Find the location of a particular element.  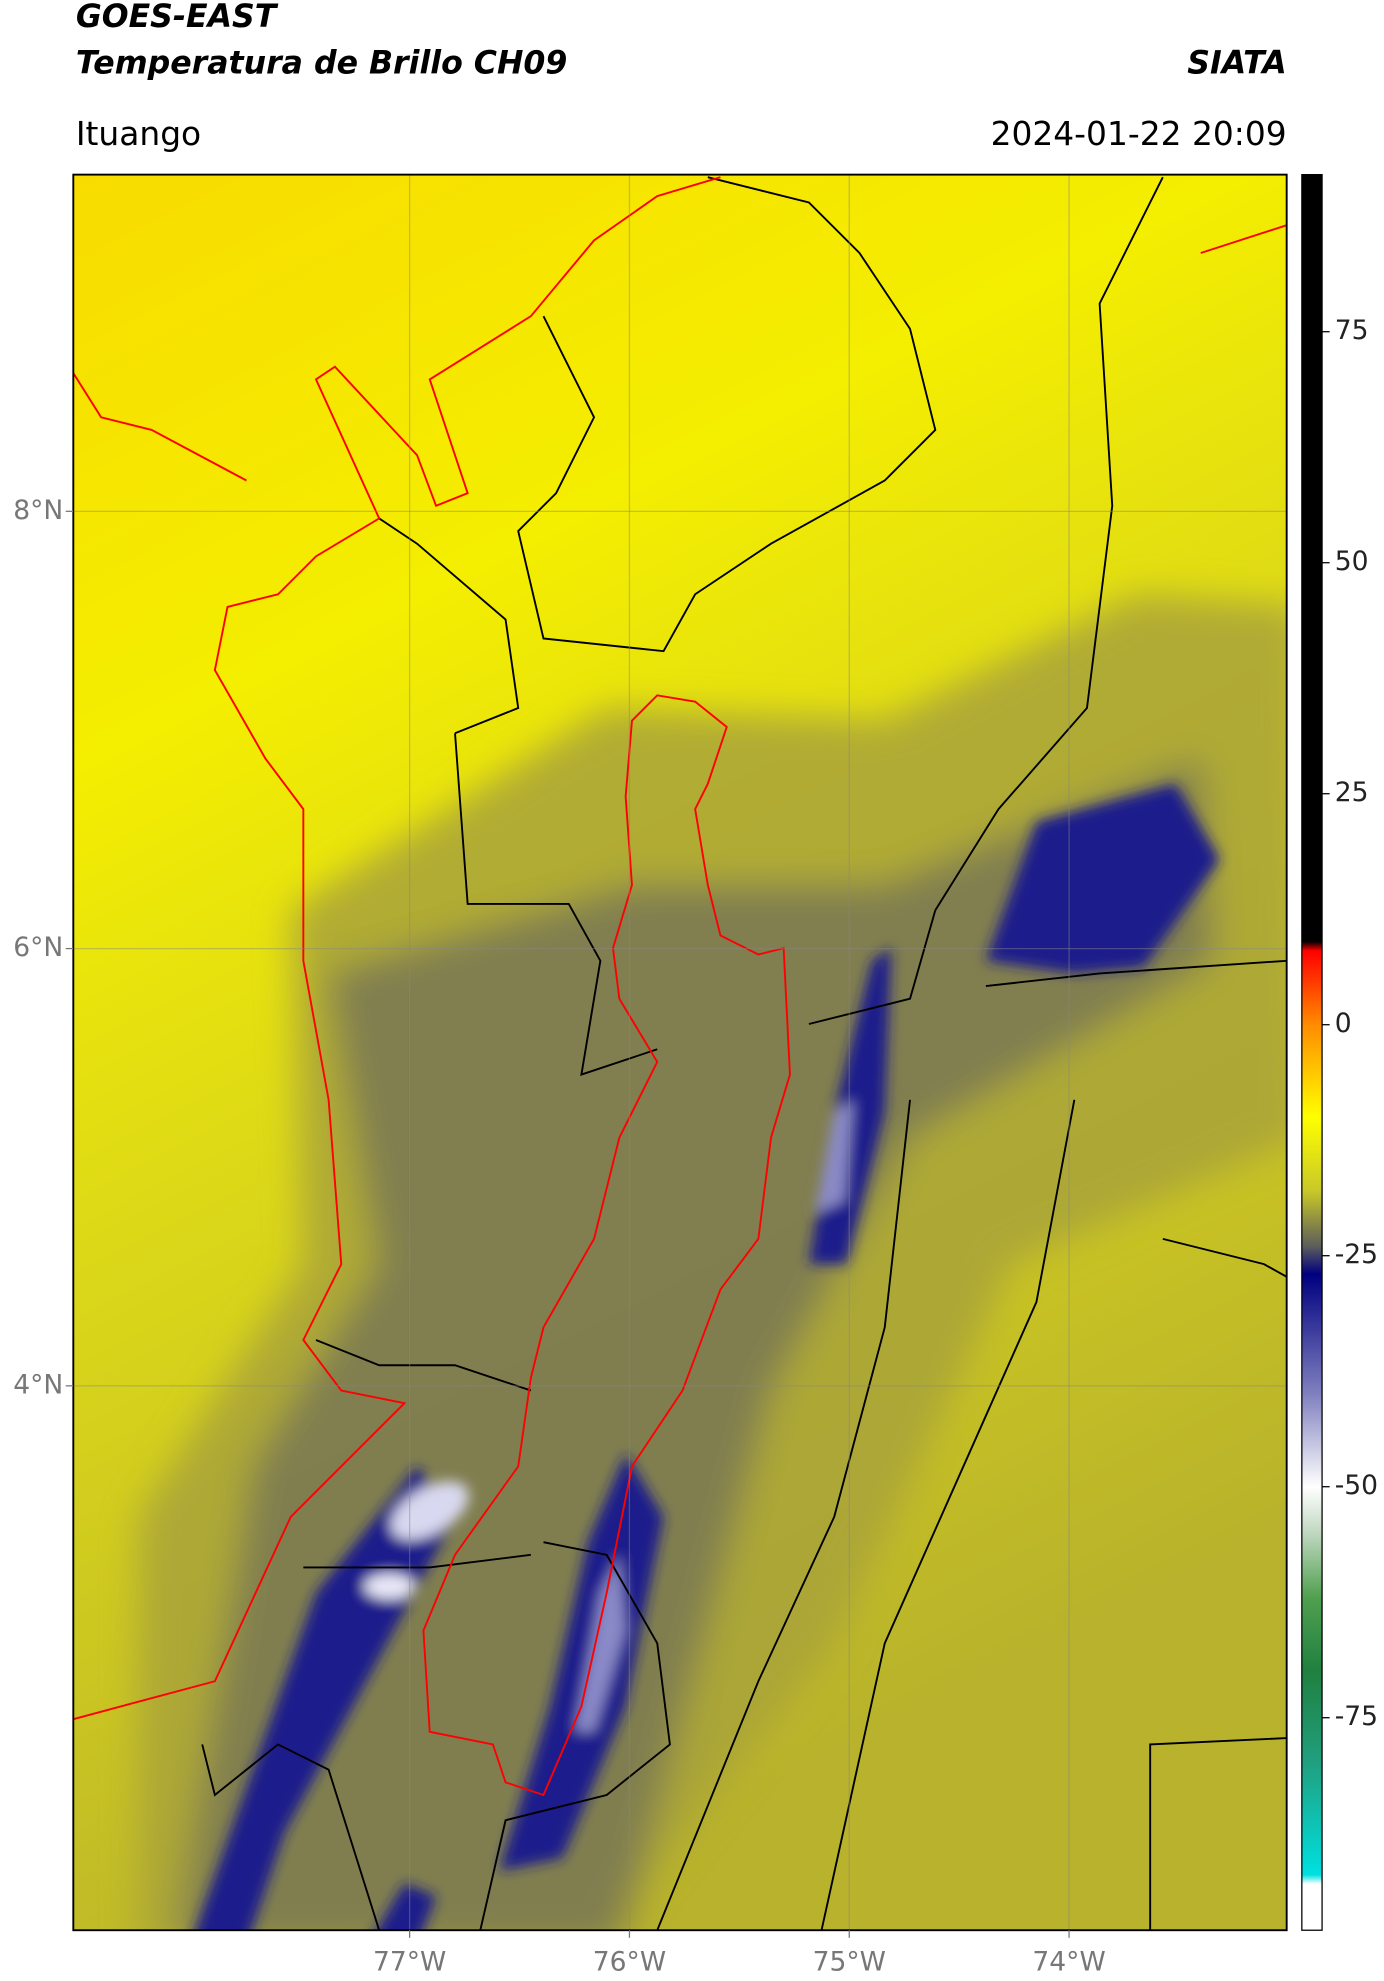

x-tick-label: 75°W is located at coordinates (849, 1962).